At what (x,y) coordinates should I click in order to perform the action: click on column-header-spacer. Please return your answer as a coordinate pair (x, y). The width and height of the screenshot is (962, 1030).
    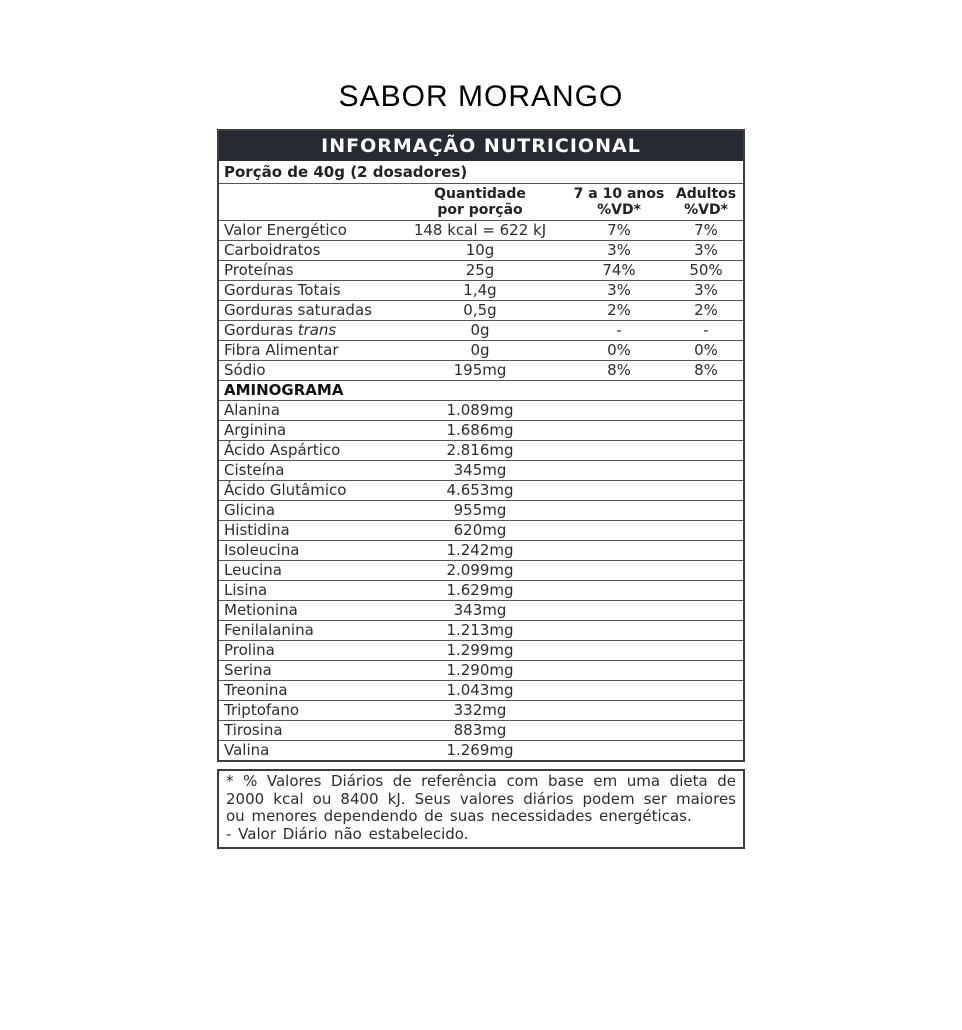
    Looking at the image, I should click on (305, 202).